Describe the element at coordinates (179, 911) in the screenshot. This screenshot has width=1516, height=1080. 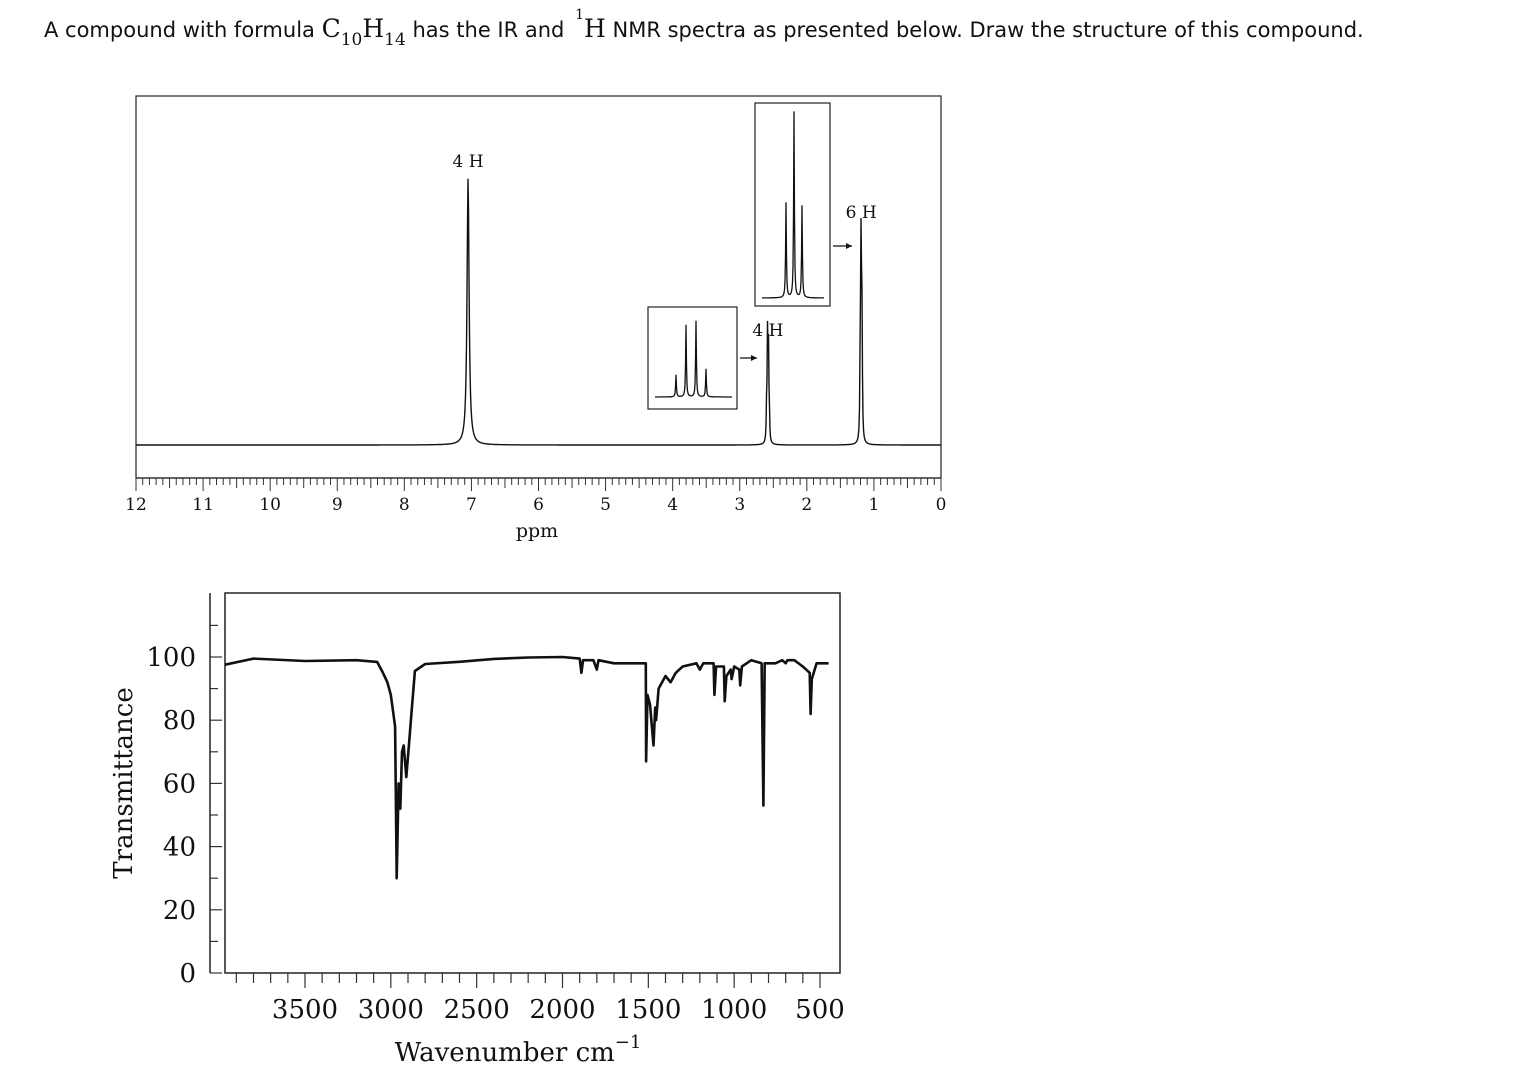
I see `ir-y-tick-label: 20` at that location.